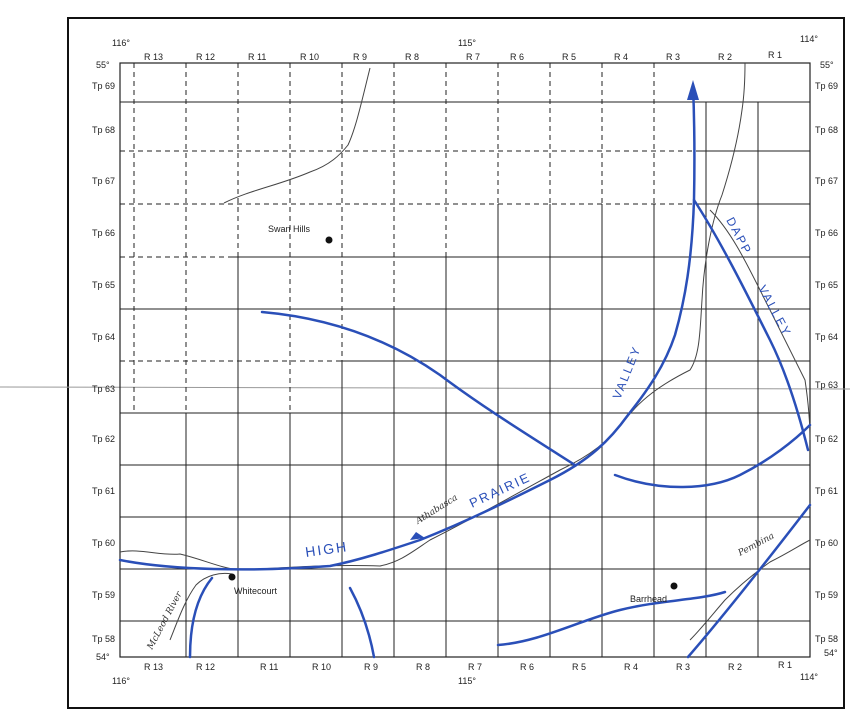  What do you see at coordinates (809, 39) in the screenshot?
I see `lon-east-top: 114°` at bounding box center [809, 39].